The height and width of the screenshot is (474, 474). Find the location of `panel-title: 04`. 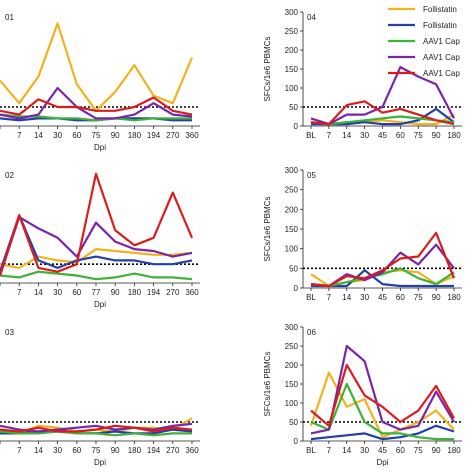

panel-title: 04 is located at coordinates (311, 17).